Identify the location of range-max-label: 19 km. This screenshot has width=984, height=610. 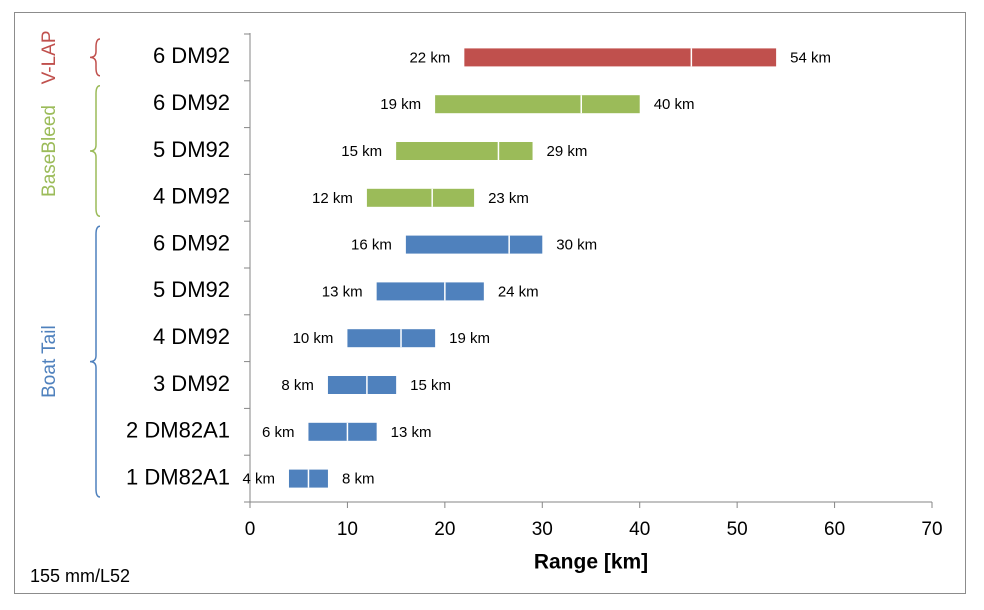
(469, 338).